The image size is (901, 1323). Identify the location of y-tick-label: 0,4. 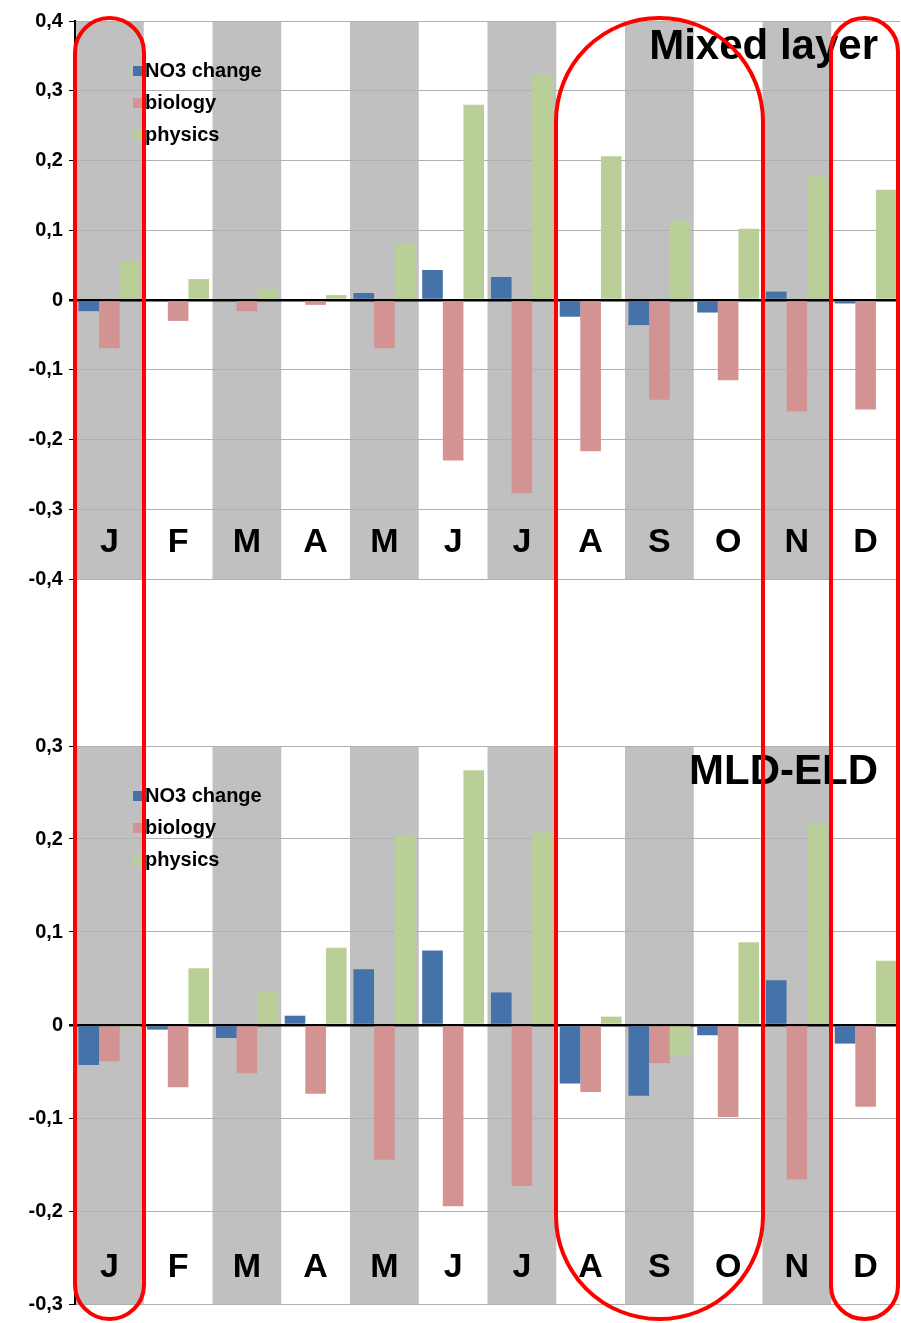
(49, 19).